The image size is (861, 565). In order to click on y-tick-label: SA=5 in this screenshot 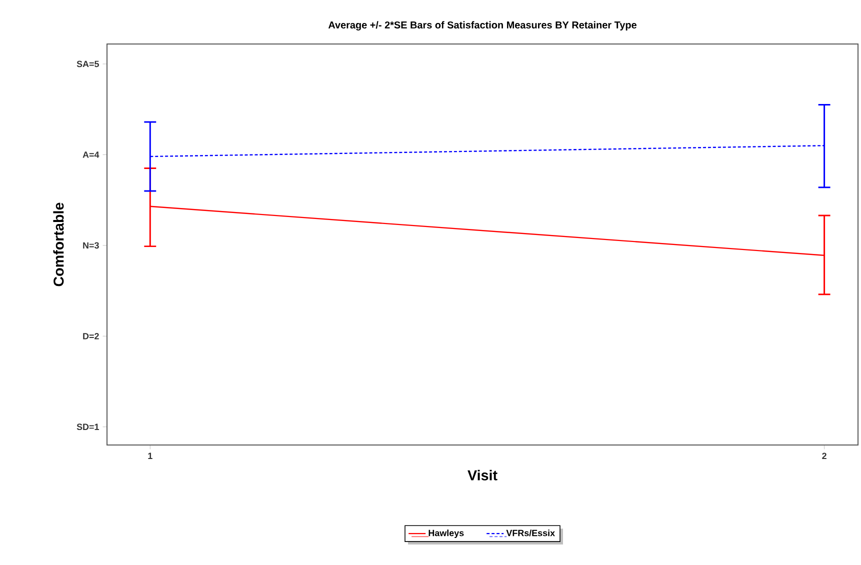, I will do `click(87, 64)`.